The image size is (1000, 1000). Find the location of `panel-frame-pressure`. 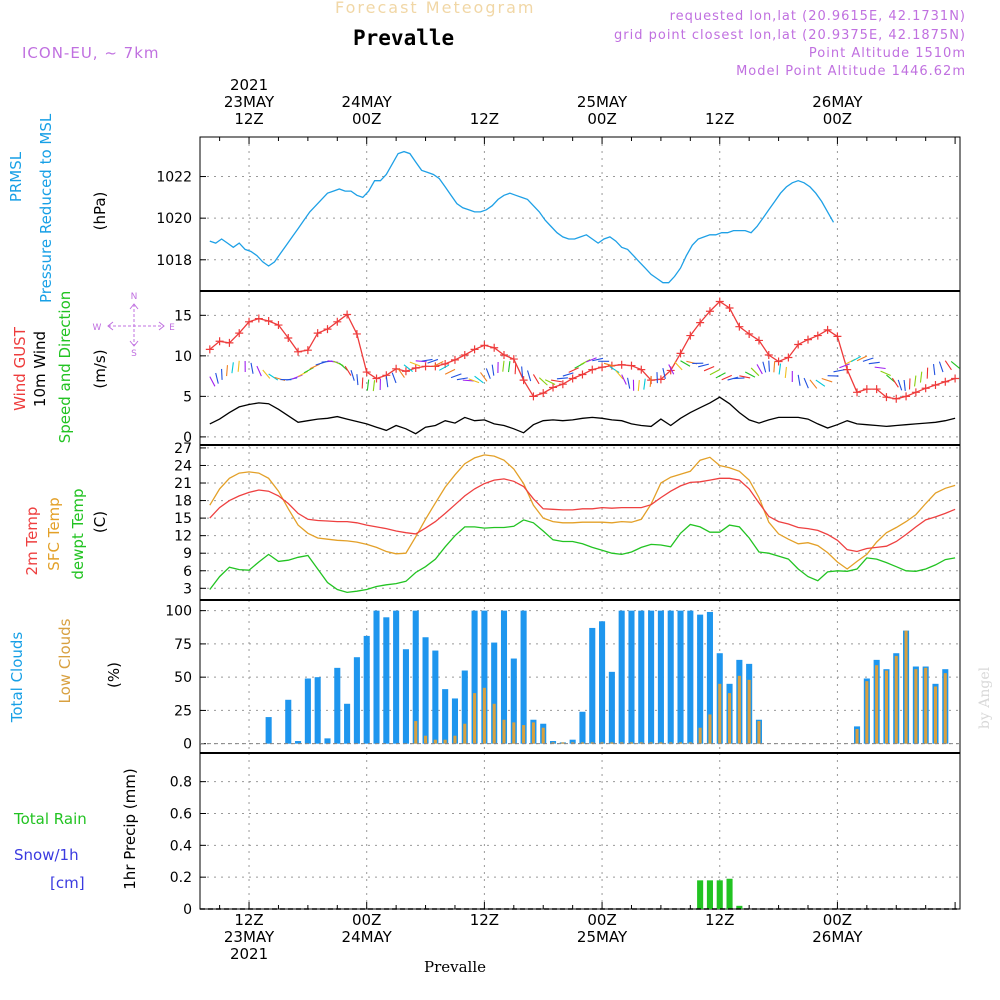

panel-frame-pressure is located at coordinates (580, 214).